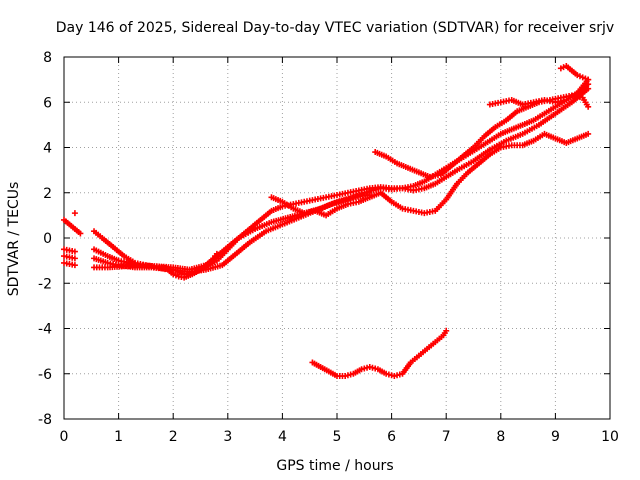 The height and width of the screenshot is (480, 640). What do you see at coordinates (45, 330) in the screenshot?
I see `y-tick-label: -4` at bounding box center [45, 330].